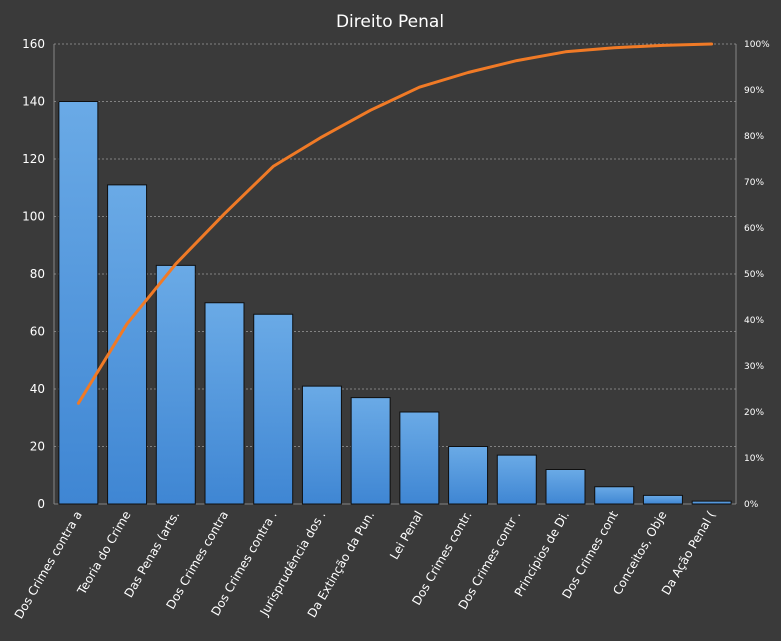  Describe the element at coordinates (754, 275) in the screenshot. I see `y-right-tick-label: 50%` at that location.